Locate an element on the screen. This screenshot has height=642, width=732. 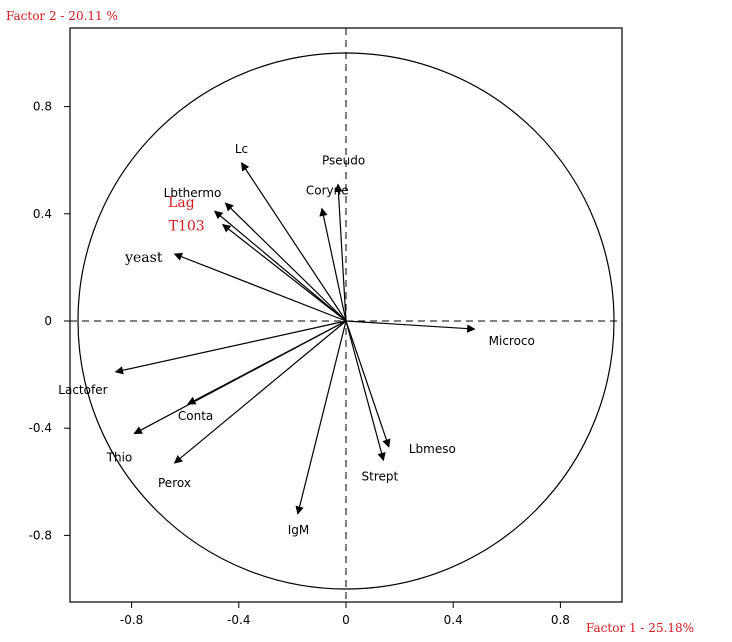
vector-label: Thio is located at coordinates (119, 458).